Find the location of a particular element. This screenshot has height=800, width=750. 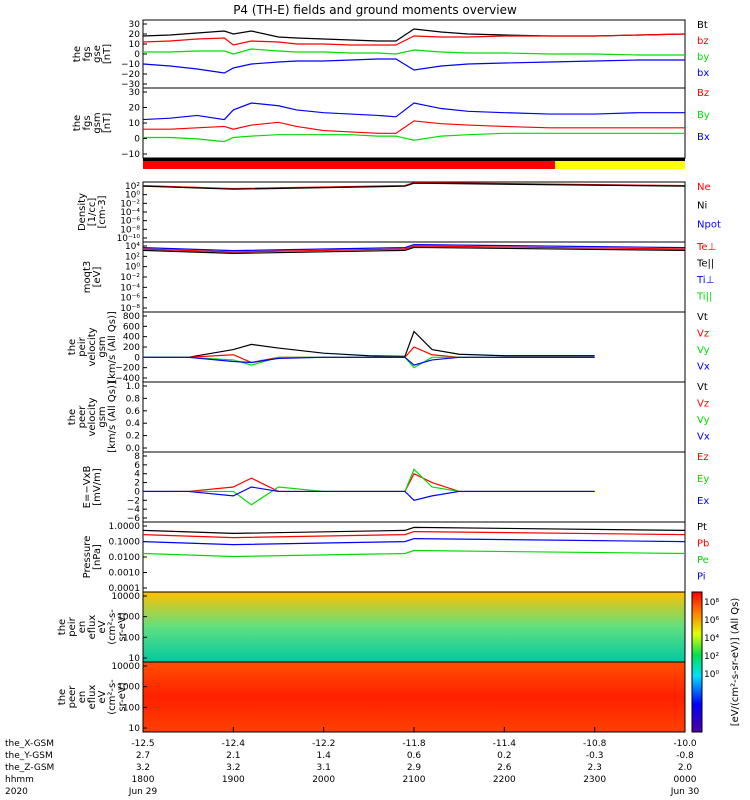

colorbar-tick-label: 10⁴ is located at coordinates (711, 639).